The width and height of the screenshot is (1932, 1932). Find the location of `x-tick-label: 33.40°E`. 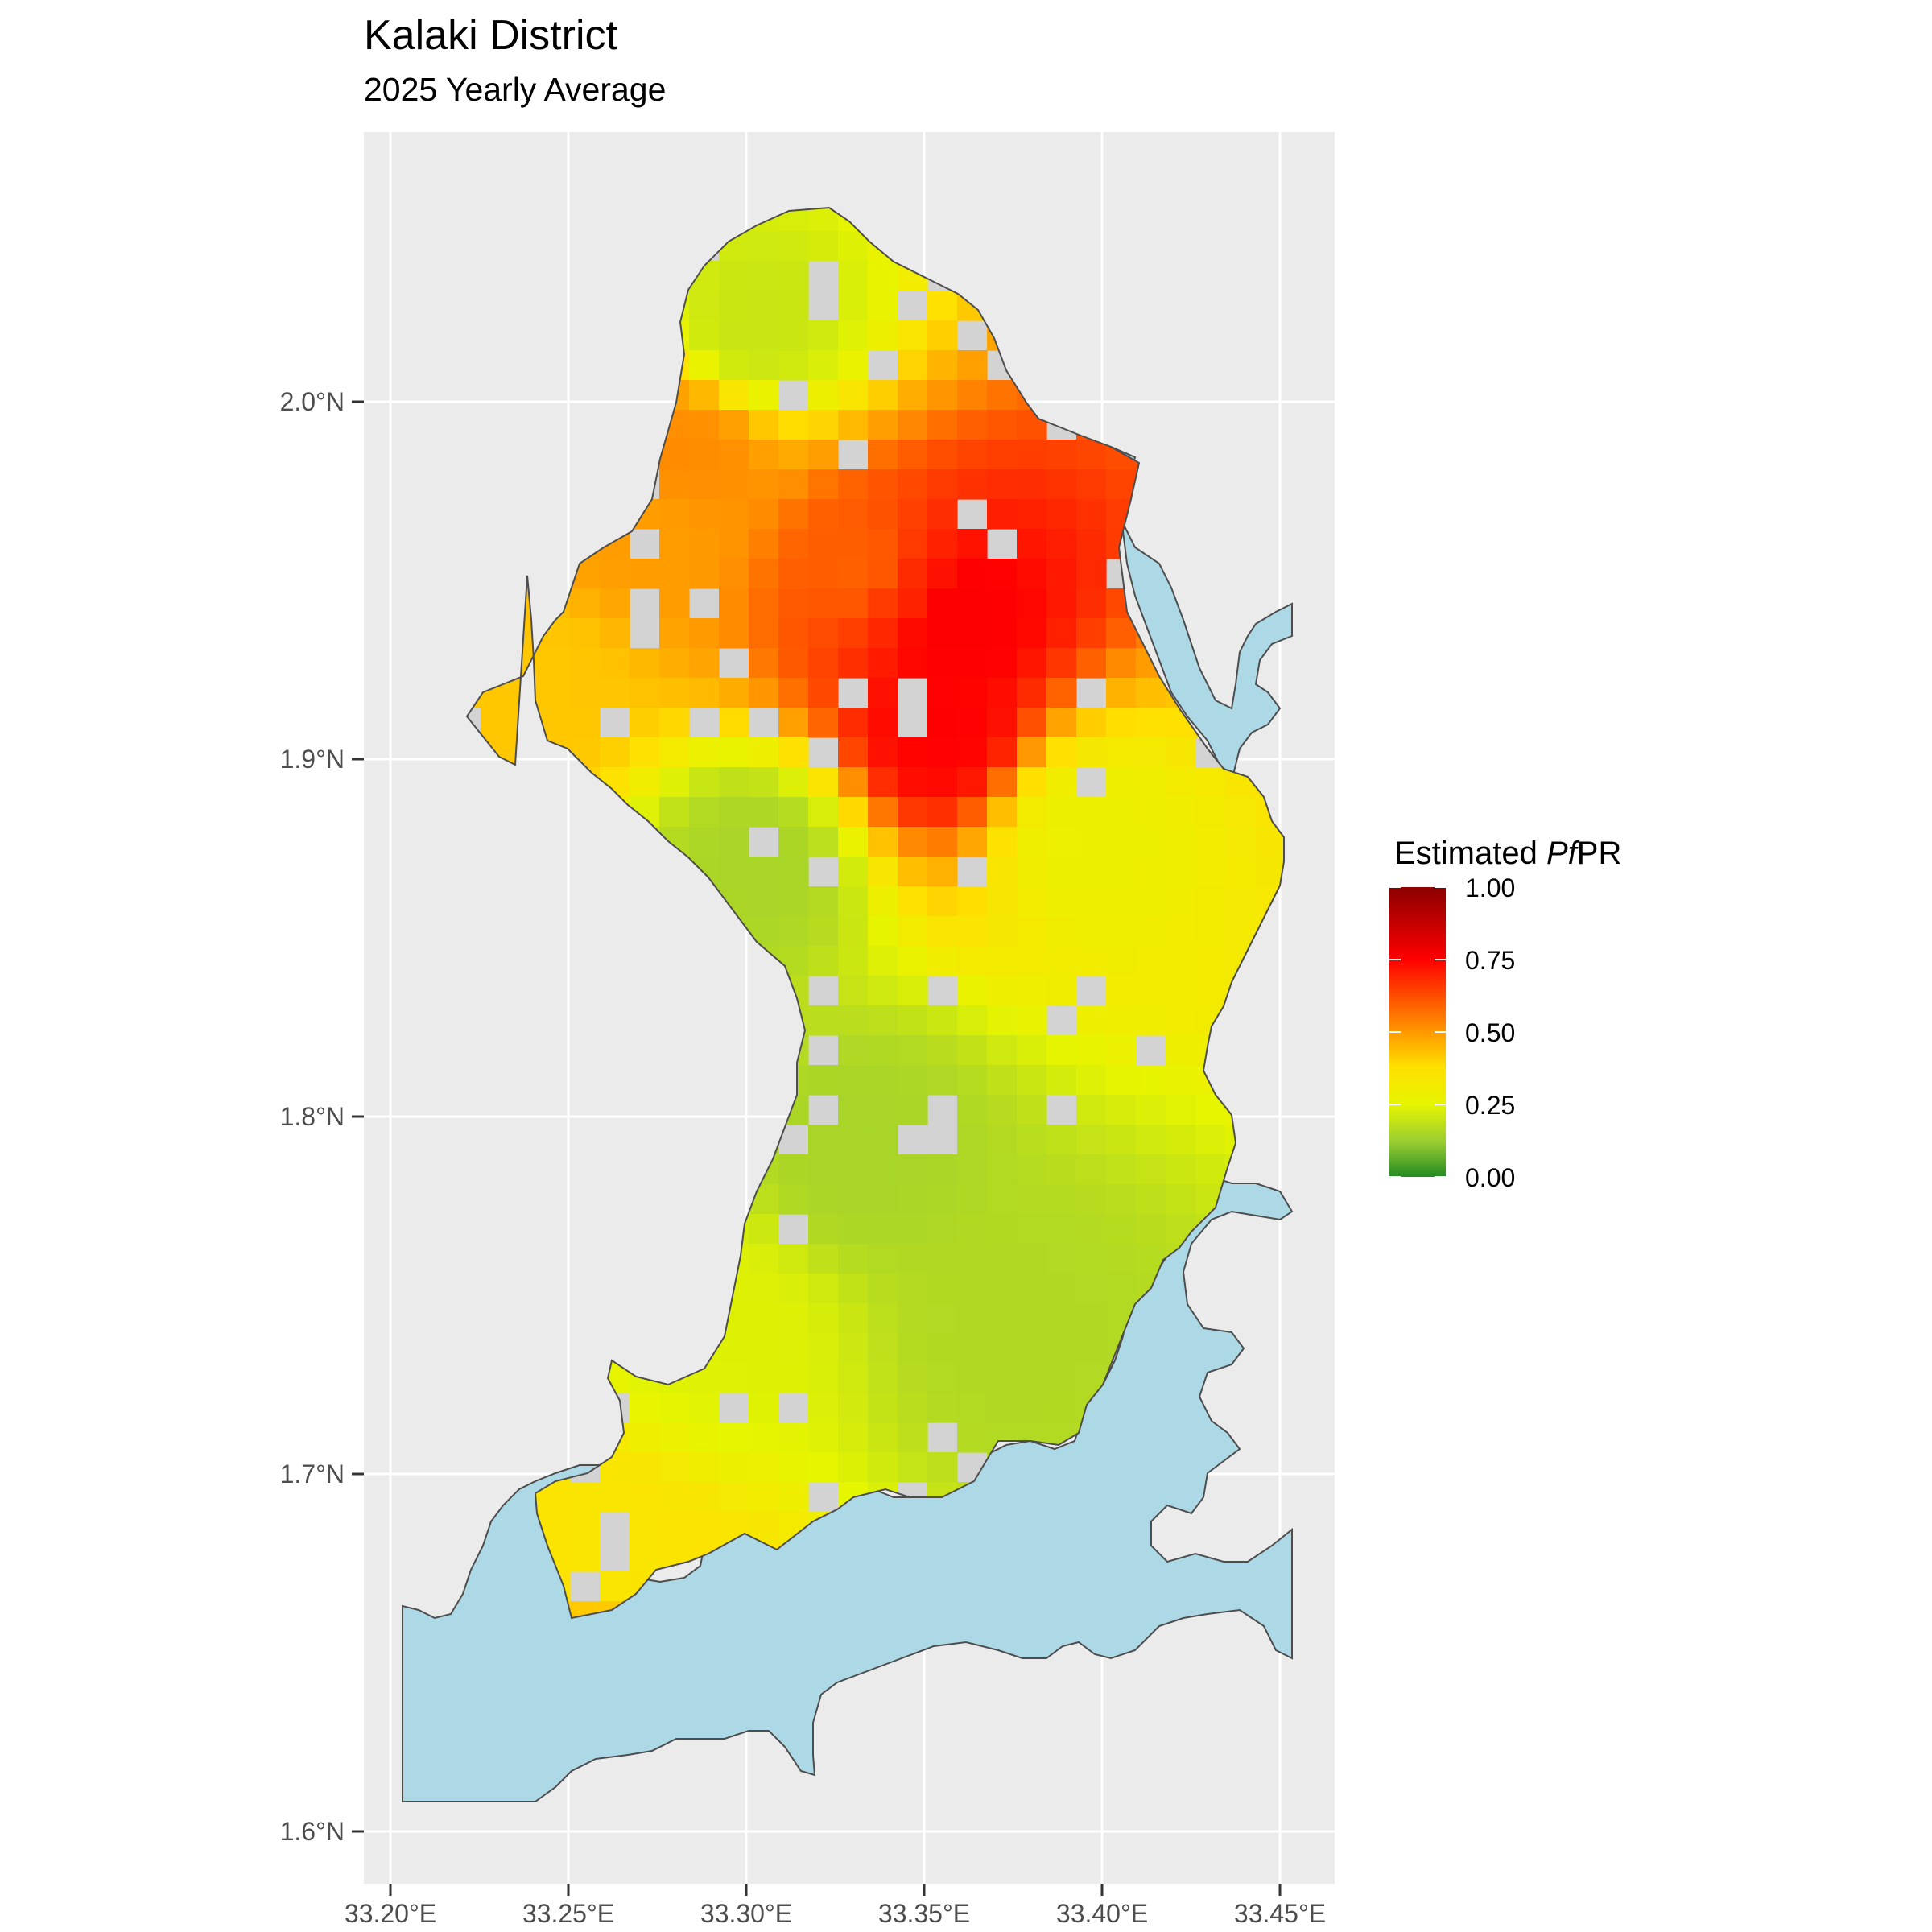

x-tick-label: 33.40°E is located at coordinates (1102, 1913).